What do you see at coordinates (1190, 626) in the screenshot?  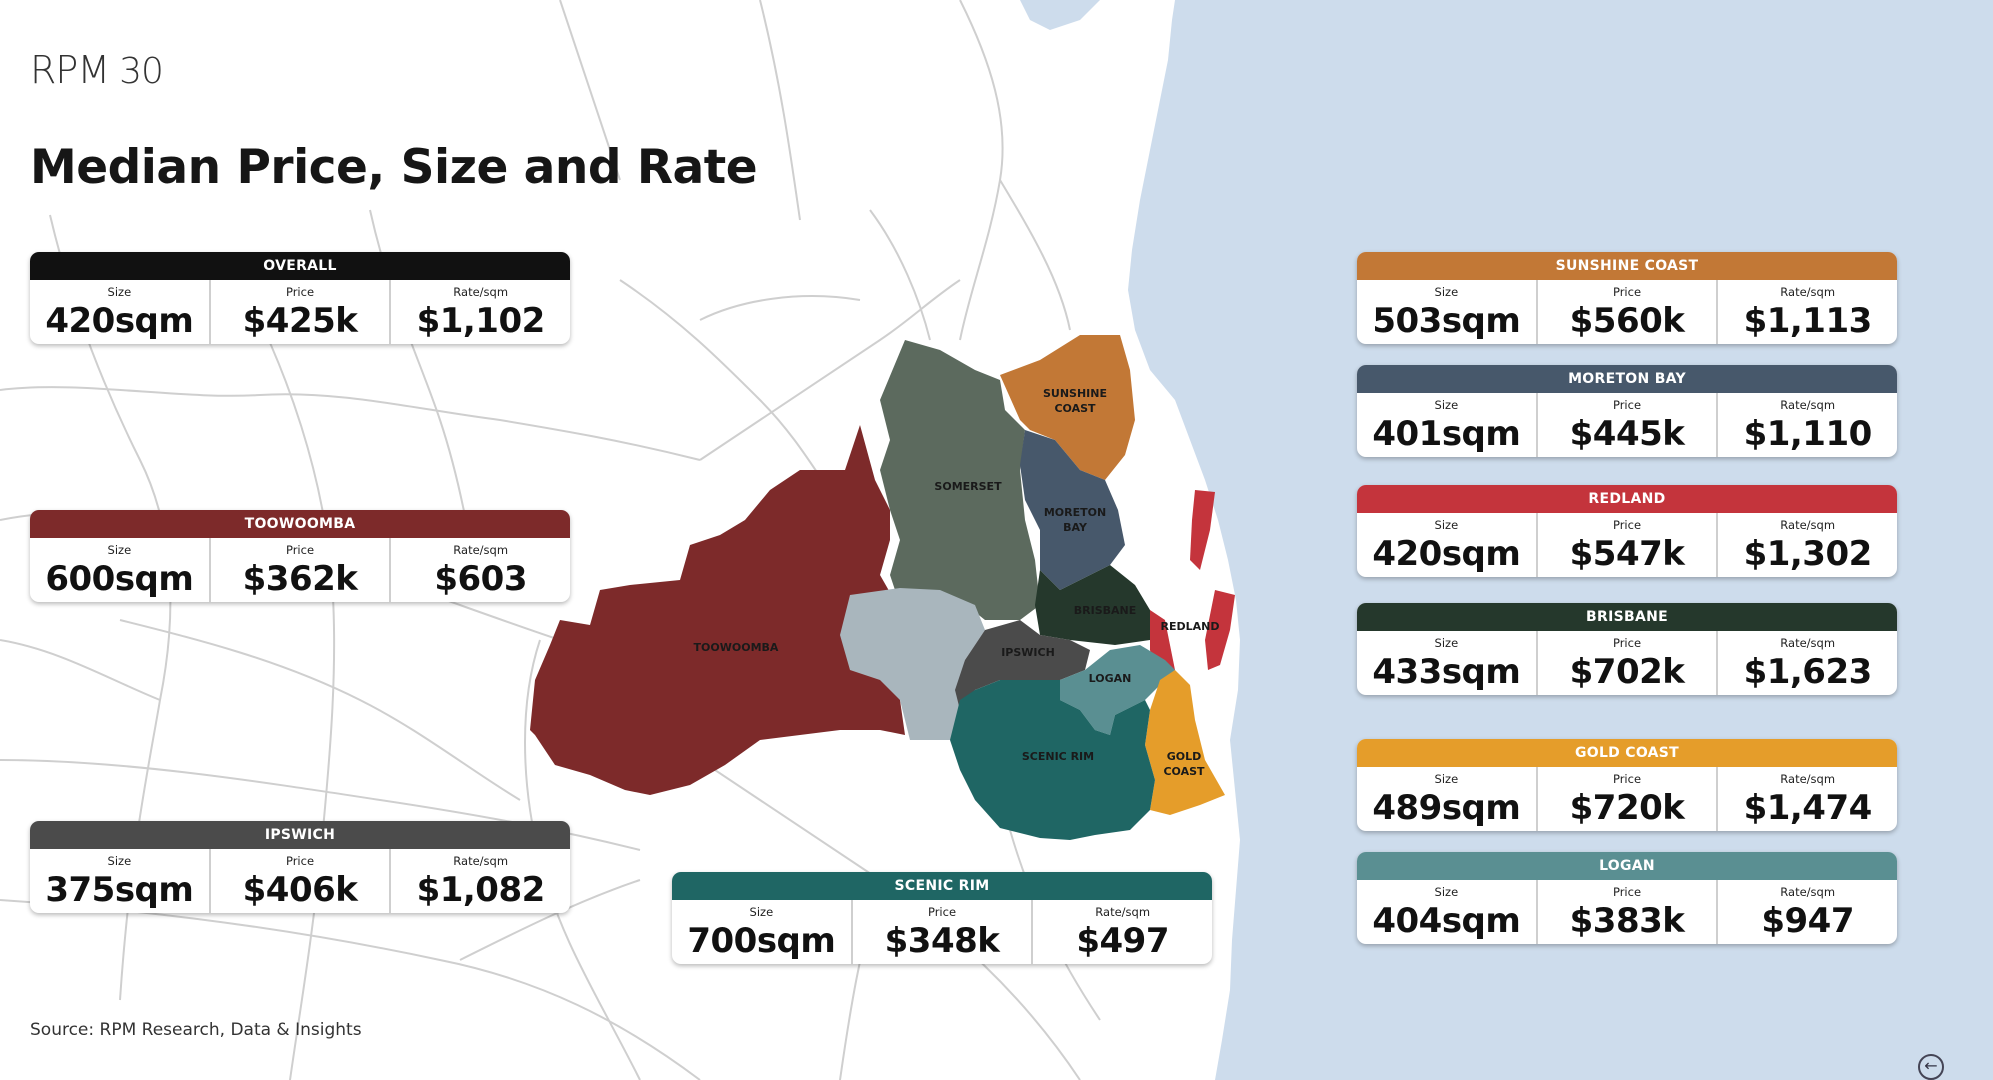 I see `map-label-redland: REDLAND` at bounding box center [1190, 626].